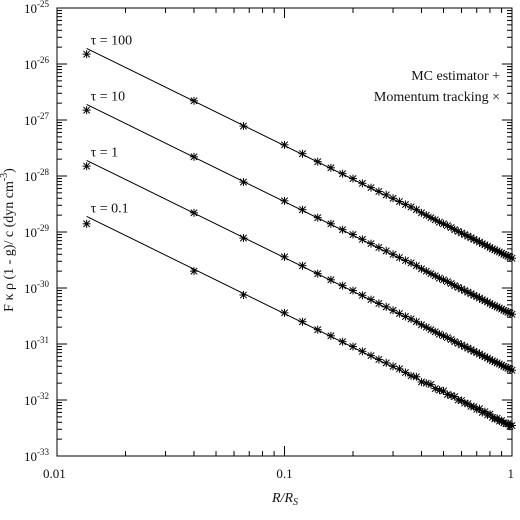  I want to click on y-tick-label: 10-31, so click(36, 343).